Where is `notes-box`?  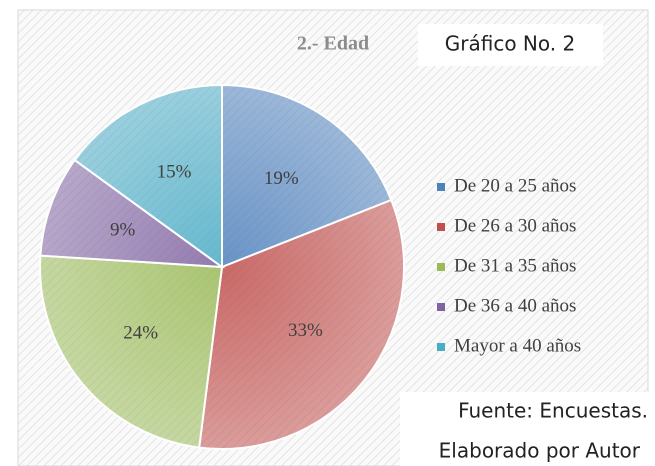
notes-box is located at coordinates (527, 429).